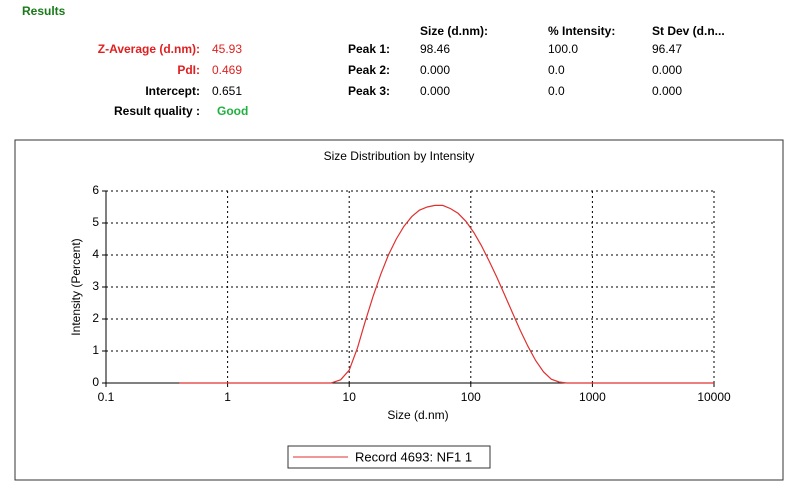  I want to click on y-tick-label: 6, so click(95, 190).